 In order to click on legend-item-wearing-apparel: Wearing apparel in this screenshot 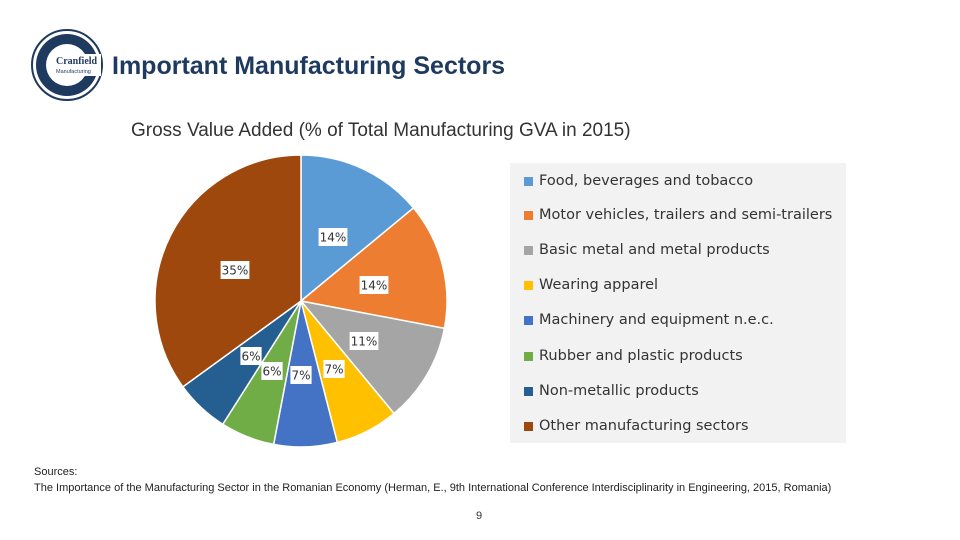, I will do `click(591, 285)`.